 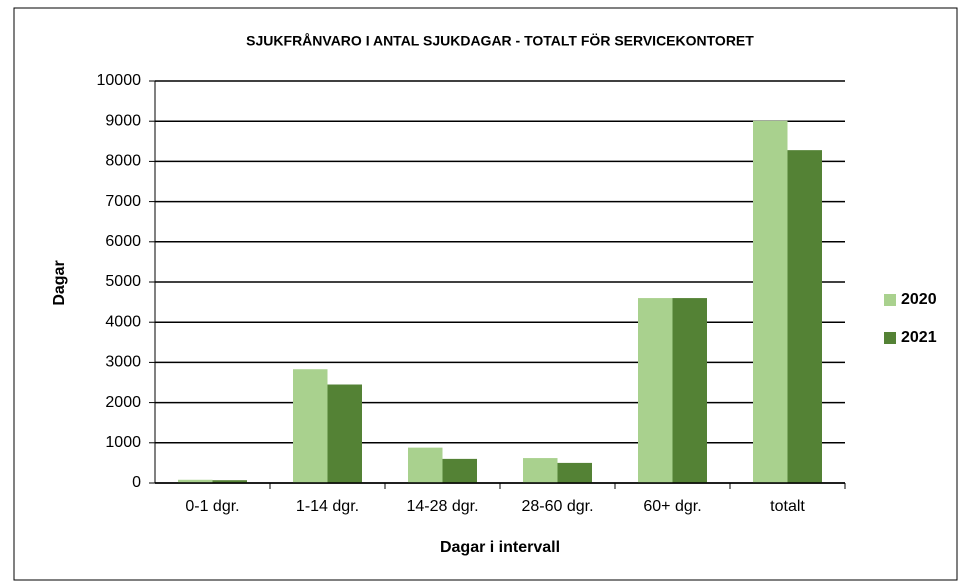 I want to click on y-tick-label: 6000, so click(x=123, y=241).